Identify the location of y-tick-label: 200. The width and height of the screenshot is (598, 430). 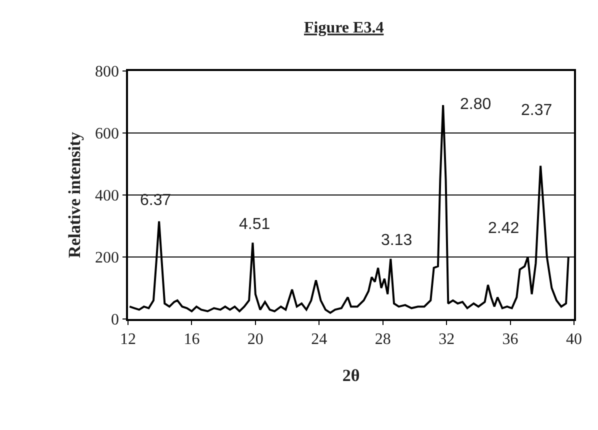
(107, 258).